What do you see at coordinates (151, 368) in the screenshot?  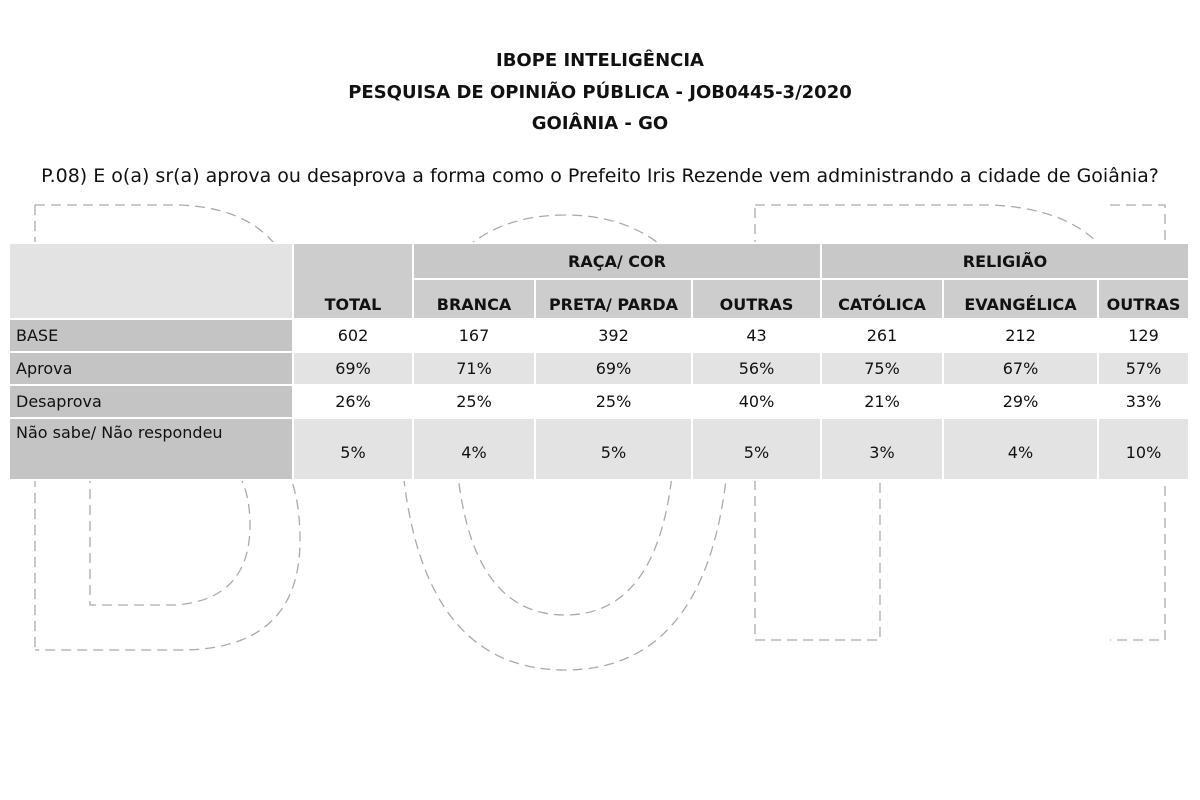 I see `row-label: Aprova` at bounding box center [151, 368].